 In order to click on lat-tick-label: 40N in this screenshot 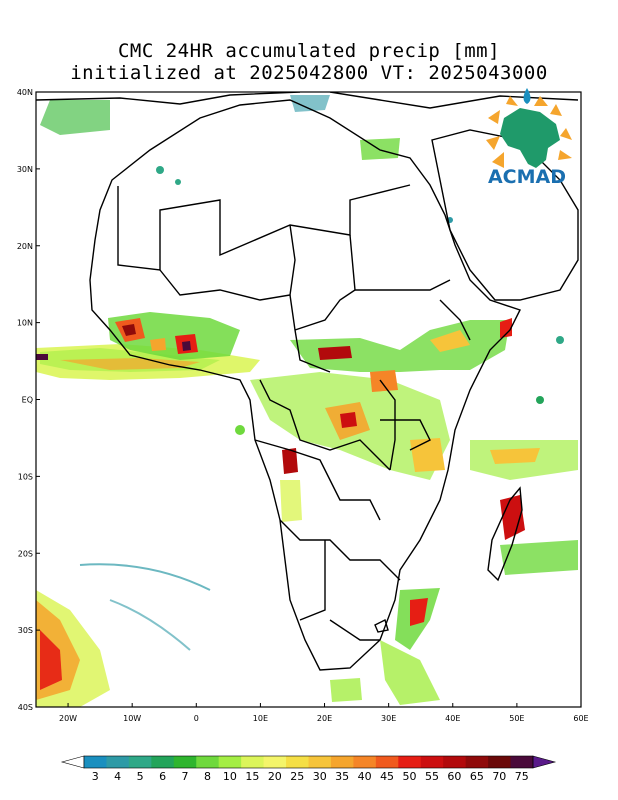, I will do `click(25, 92)`.